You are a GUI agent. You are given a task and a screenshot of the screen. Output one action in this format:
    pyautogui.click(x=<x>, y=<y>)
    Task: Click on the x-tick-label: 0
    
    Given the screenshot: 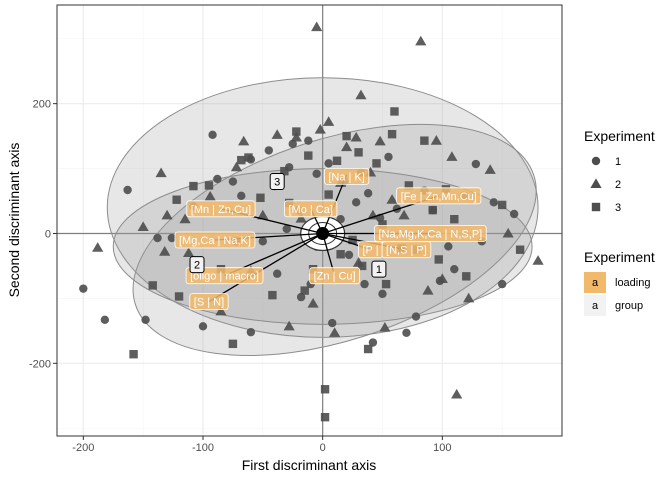 What is the action you would take?
    pyautogui.click(x=323, y=448)
    